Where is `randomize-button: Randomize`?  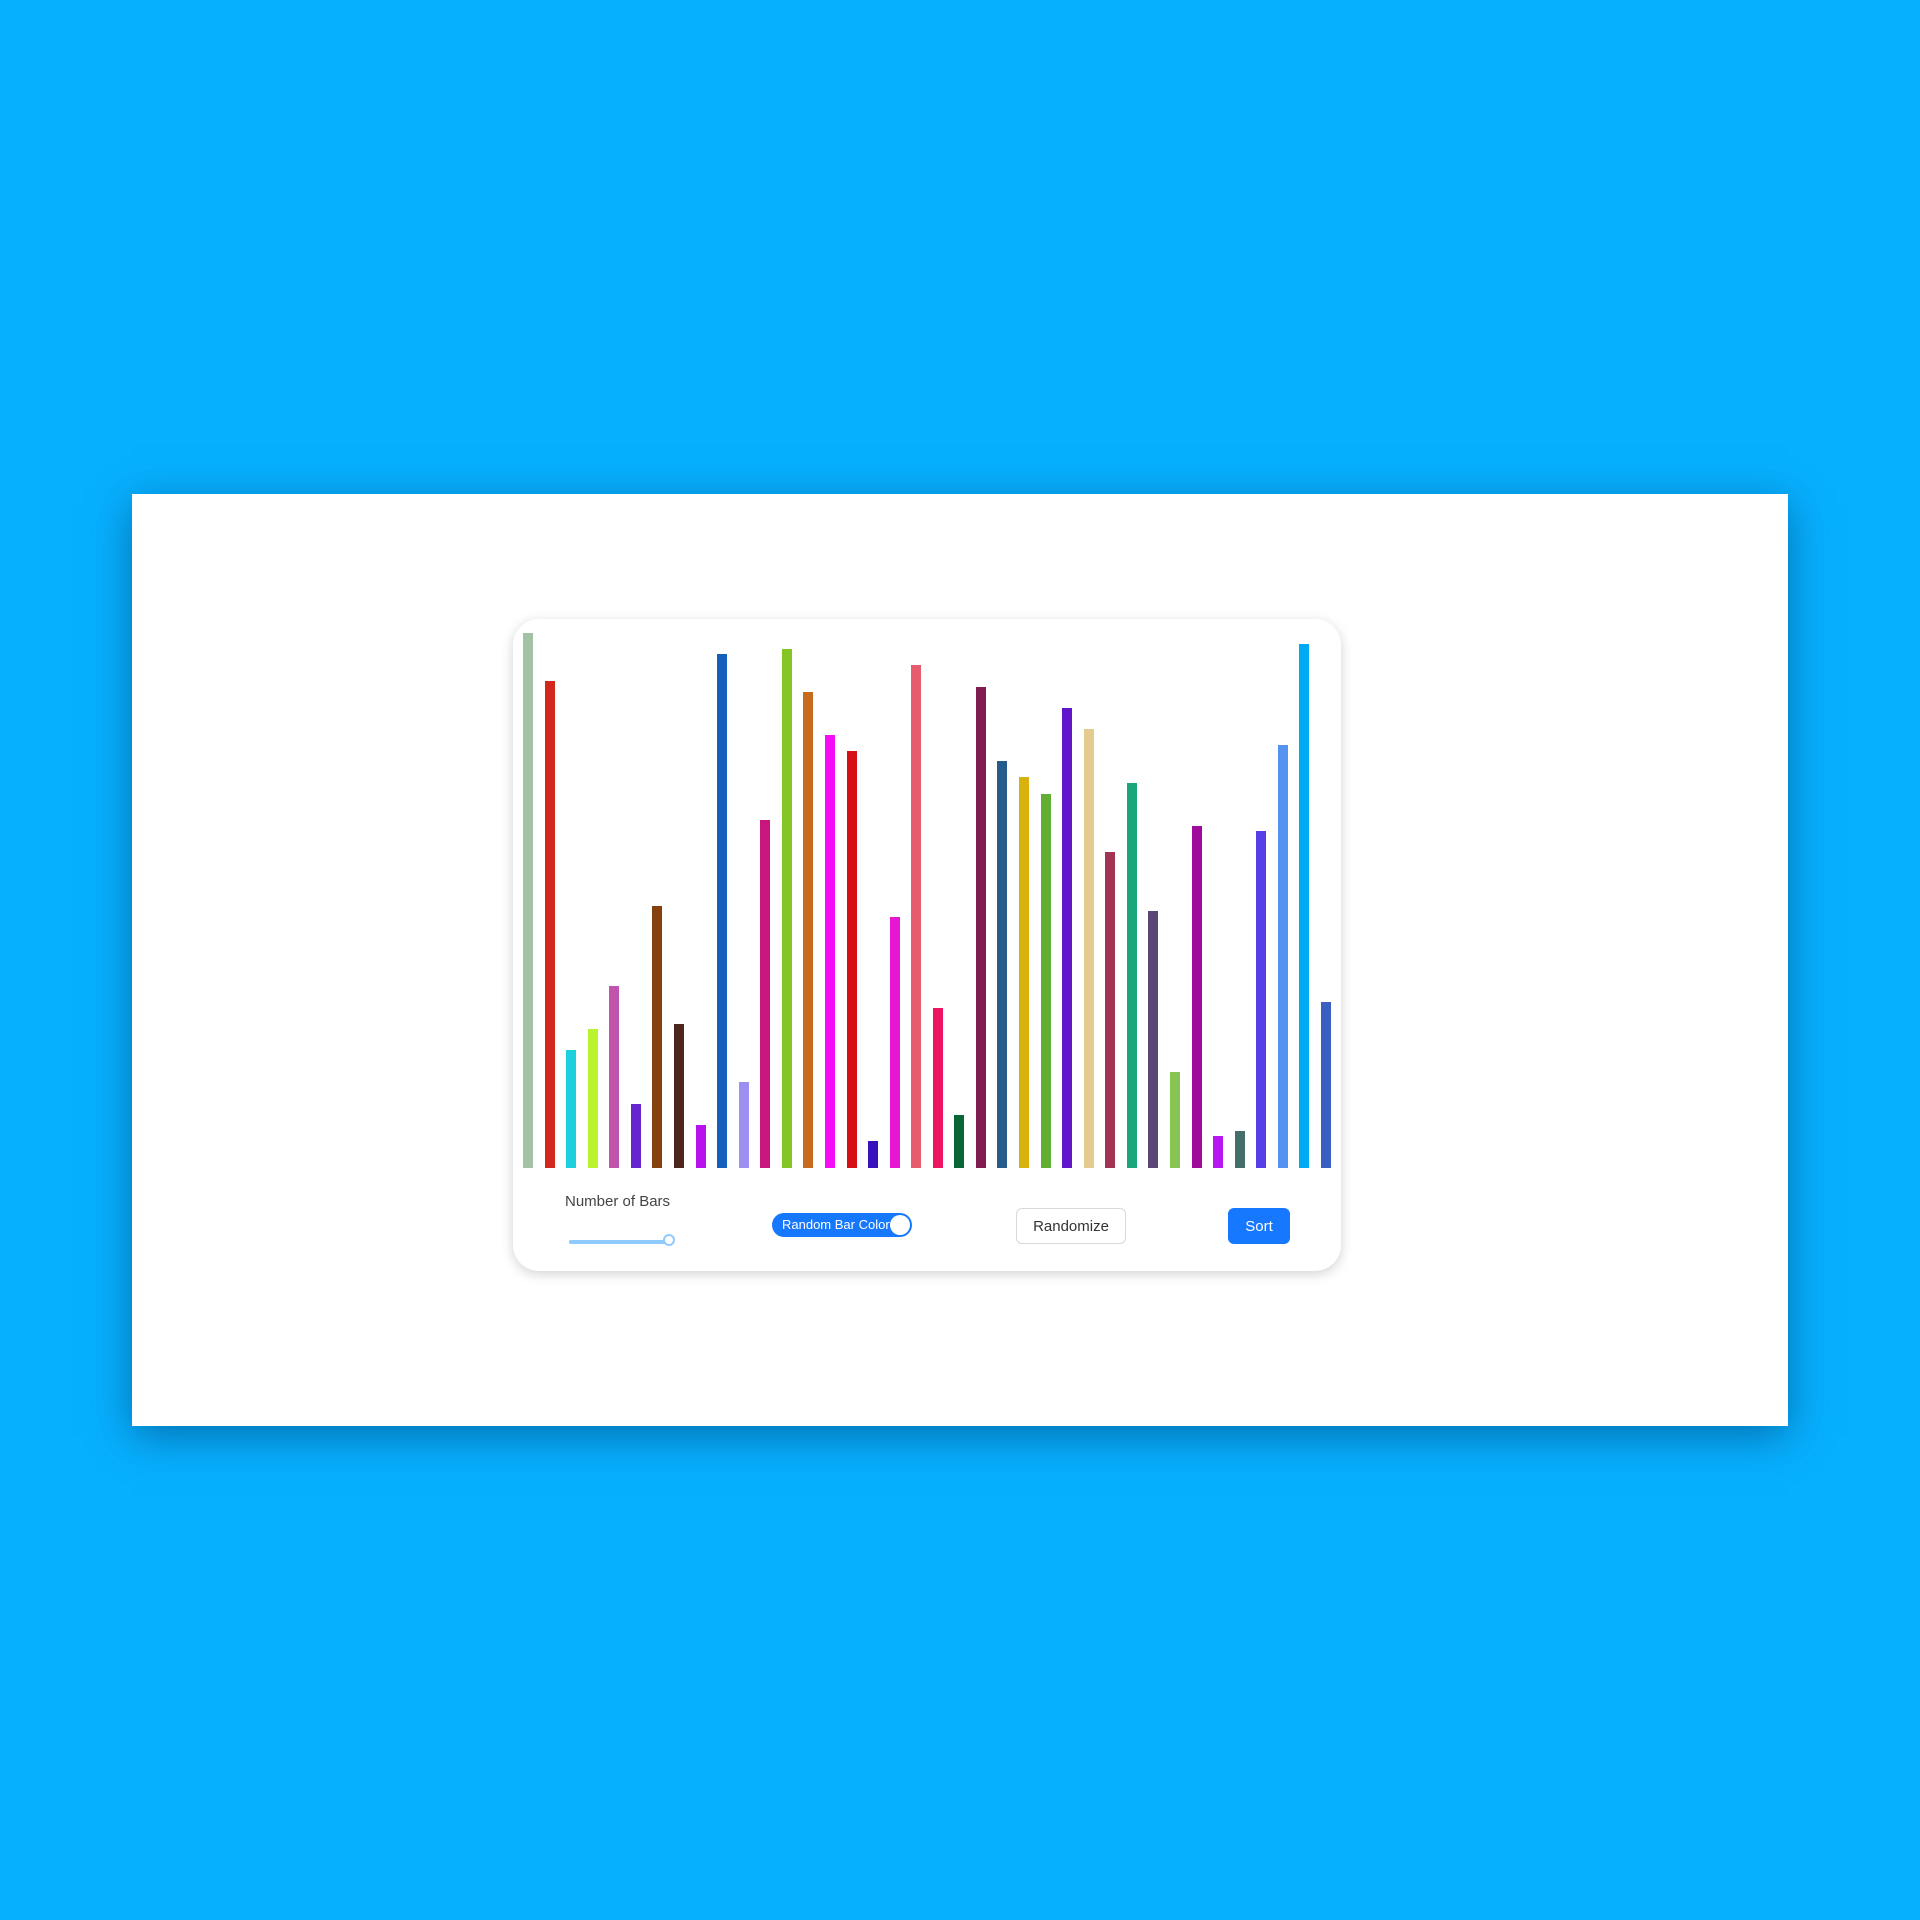
randomize-button: Randomize is located at coordinates (1071, 1226).